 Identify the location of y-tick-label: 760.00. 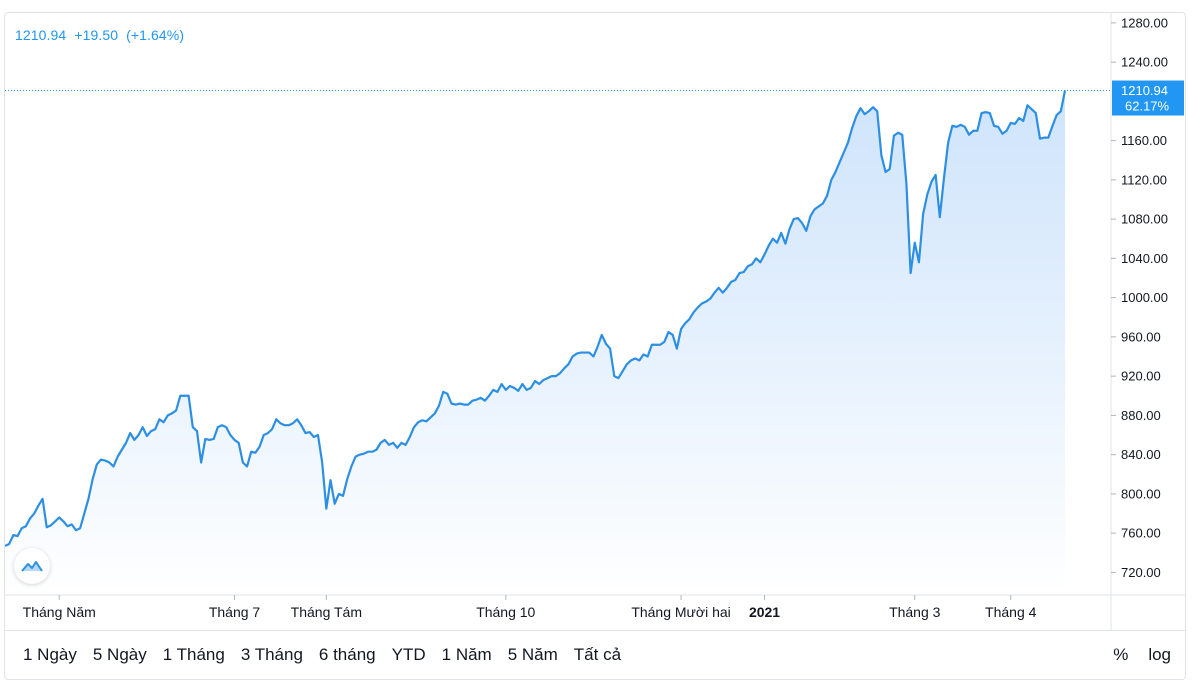
(1141, 533).